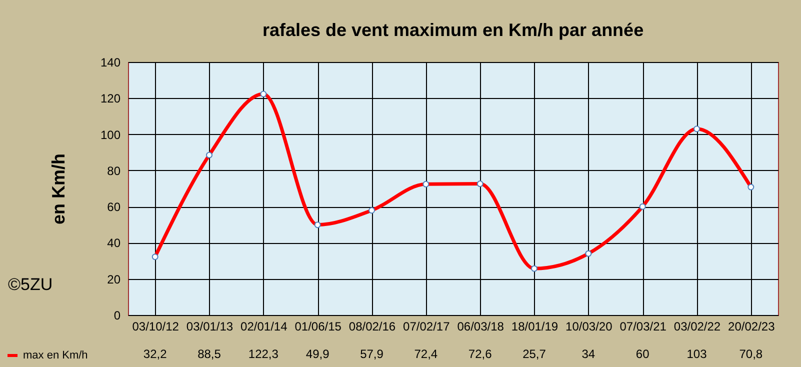 Image resolution: width=801 pixels, height=367 pixels. I want to click on x-tick-label: 08/02/16, so click(372, 327).